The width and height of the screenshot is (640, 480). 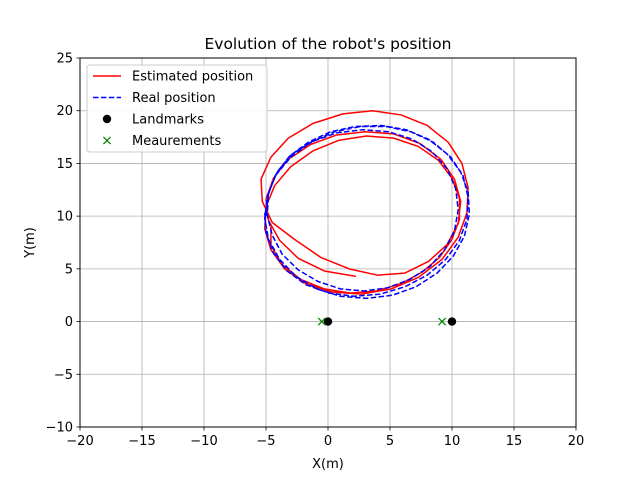 What do you see at coordinates (452, 441) in the screenshot?
I see `x-tick-label-6: 10` at bounding box center [452, 441].